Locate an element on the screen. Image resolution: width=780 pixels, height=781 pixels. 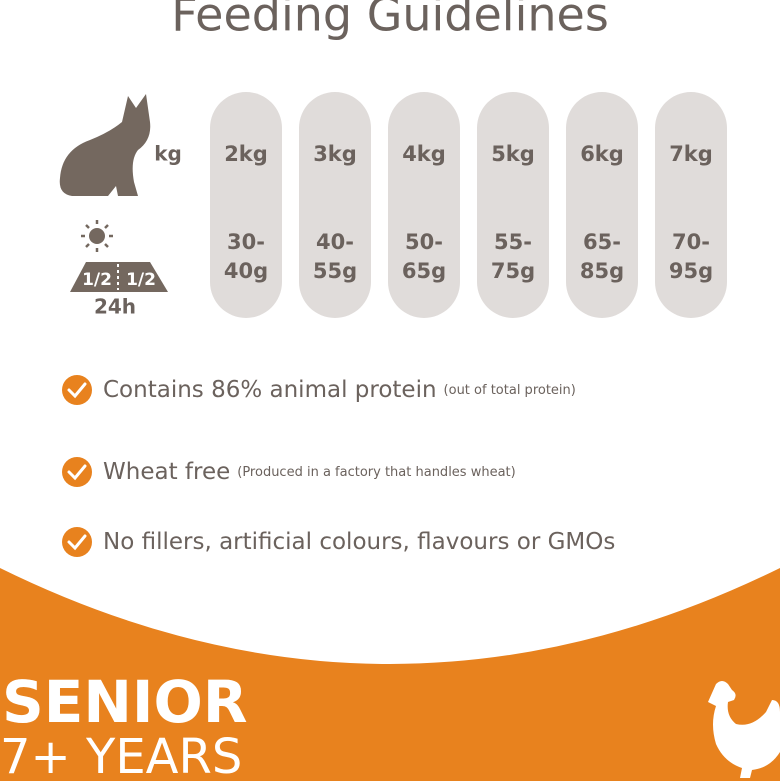
chicken-icon is located at coordinates (744, 729).